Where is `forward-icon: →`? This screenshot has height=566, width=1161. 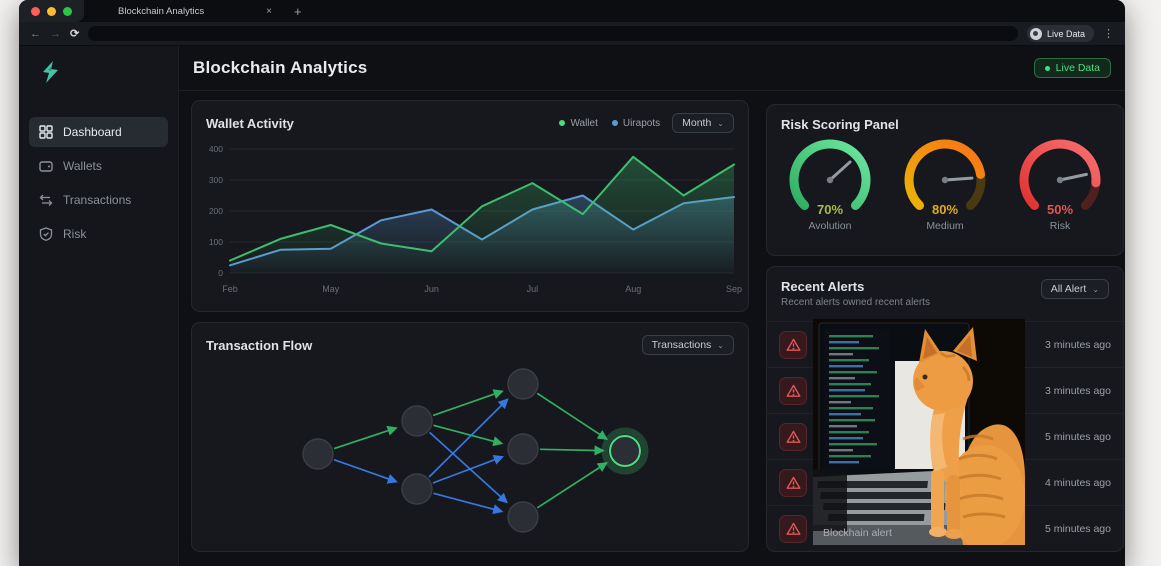 forward-icon: → is located at coordinates (55, 33).